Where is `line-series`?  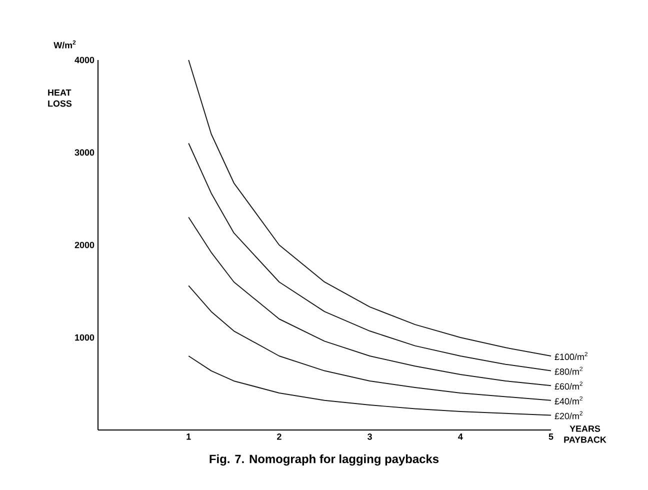 line-series is located at coordinates (370, 386).